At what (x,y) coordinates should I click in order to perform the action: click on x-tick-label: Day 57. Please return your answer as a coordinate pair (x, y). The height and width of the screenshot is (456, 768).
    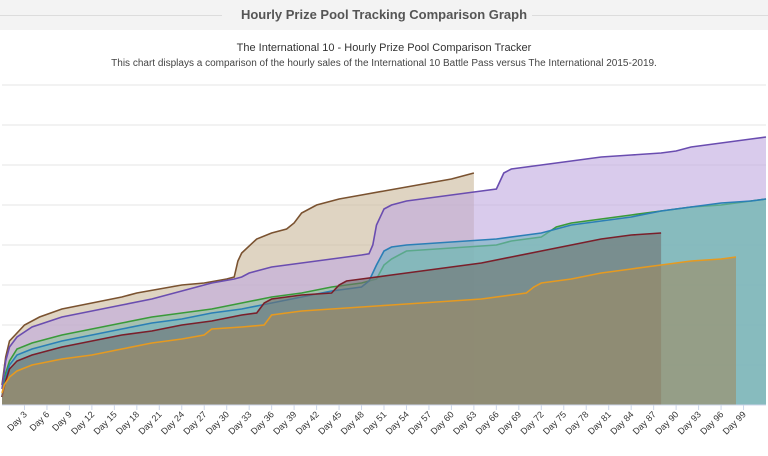
    Looking at the image, I should click on (419, 422).